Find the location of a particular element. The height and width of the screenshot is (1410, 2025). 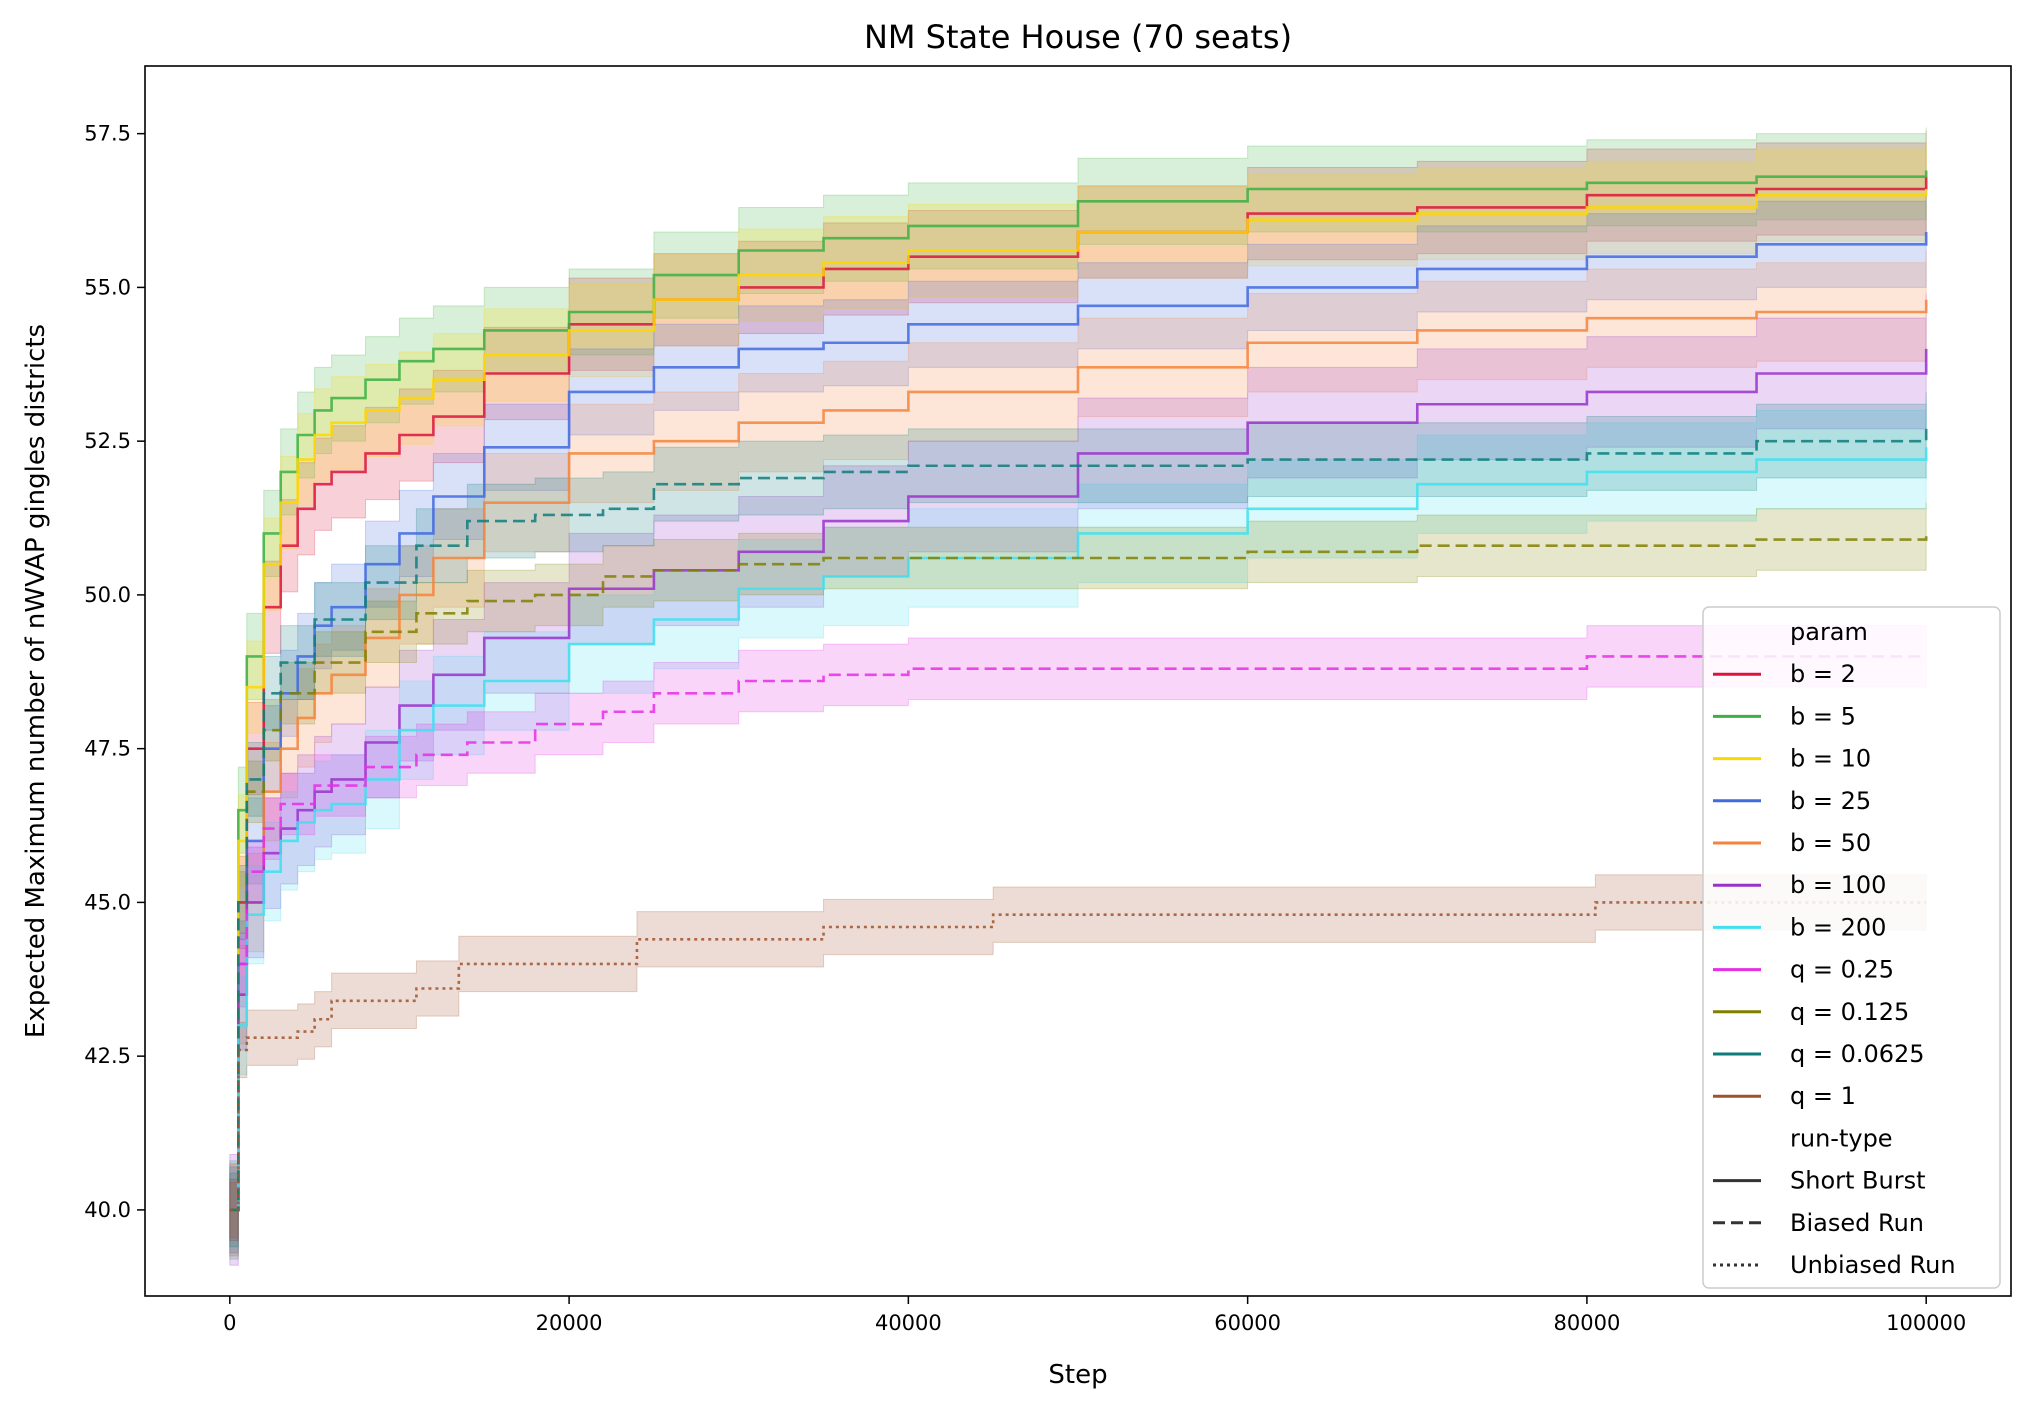

legend-label-biased-run: Biased Run is located at coordinates (1857, 1223).